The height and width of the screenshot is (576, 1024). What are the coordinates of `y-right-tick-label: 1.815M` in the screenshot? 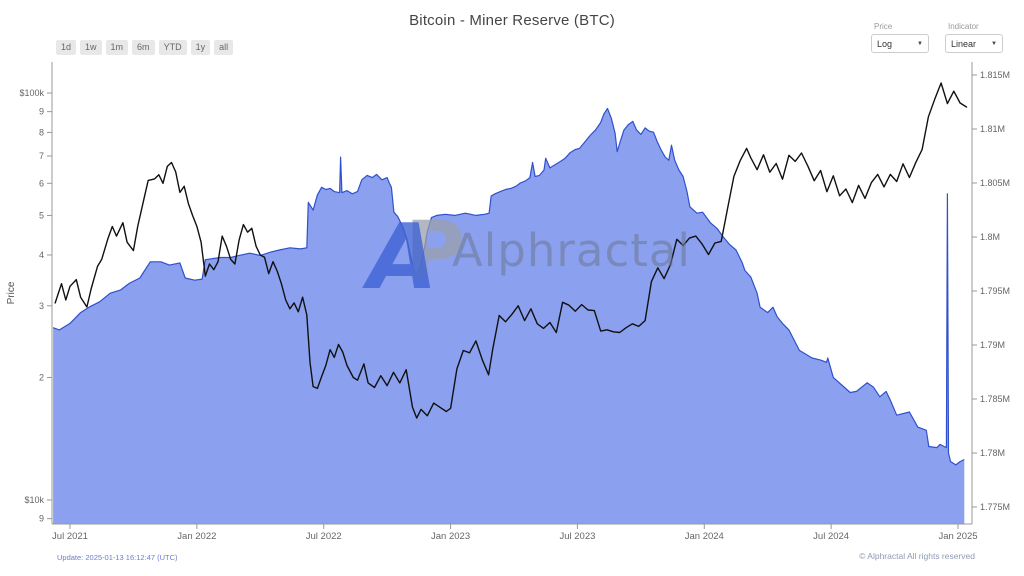 It's located at (995, 75).